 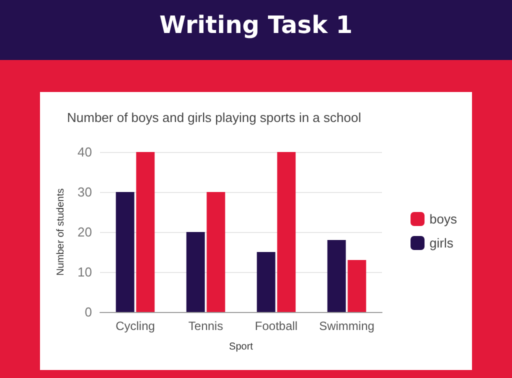 I want to click on legend-label: boys, so click(x=444, y=219).